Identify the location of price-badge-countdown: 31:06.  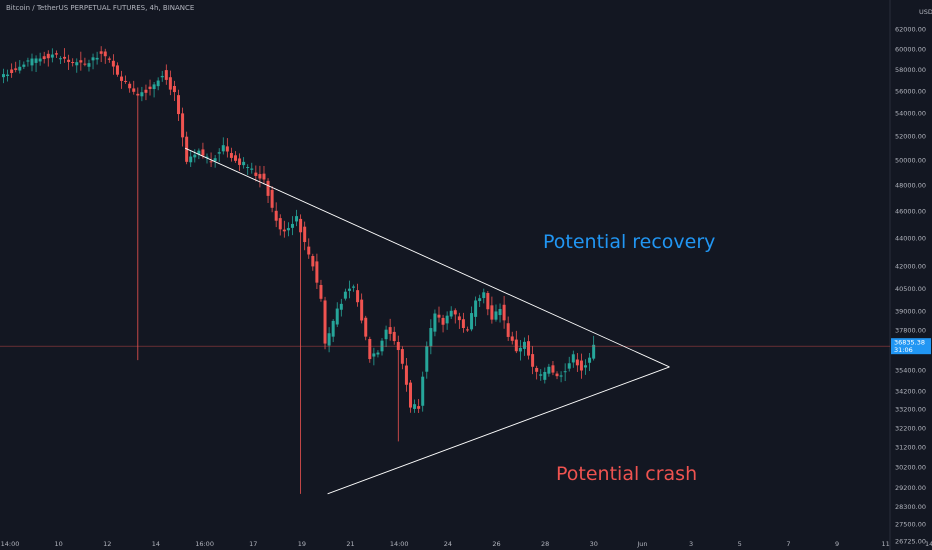
(903, 350).